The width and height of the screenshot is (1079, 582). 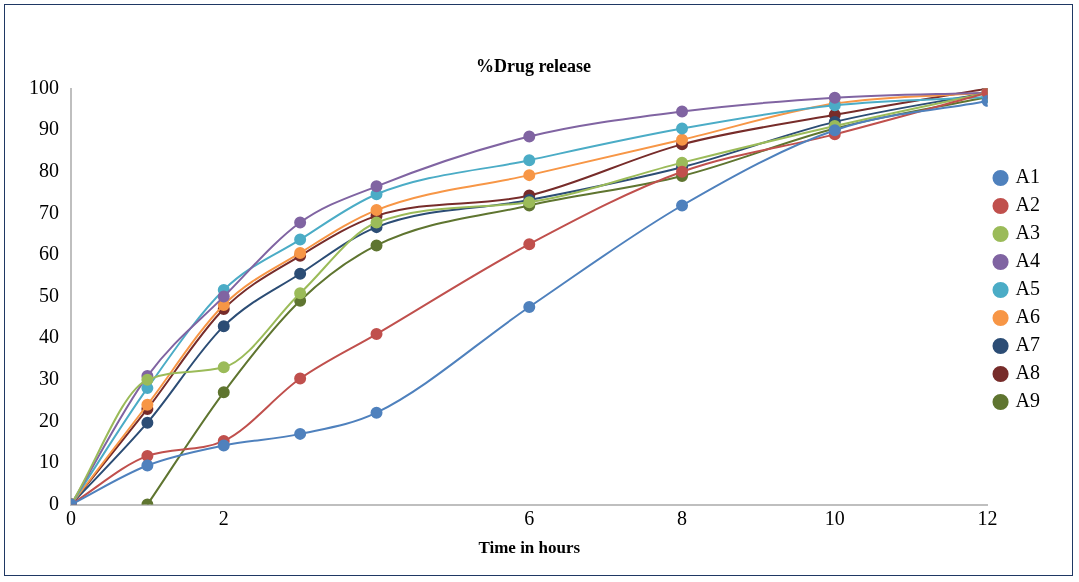 What do you see at coordinates (529, 517) in the screenshot?
I see `x-tick-label: 6` at bounding box center [529, 517].